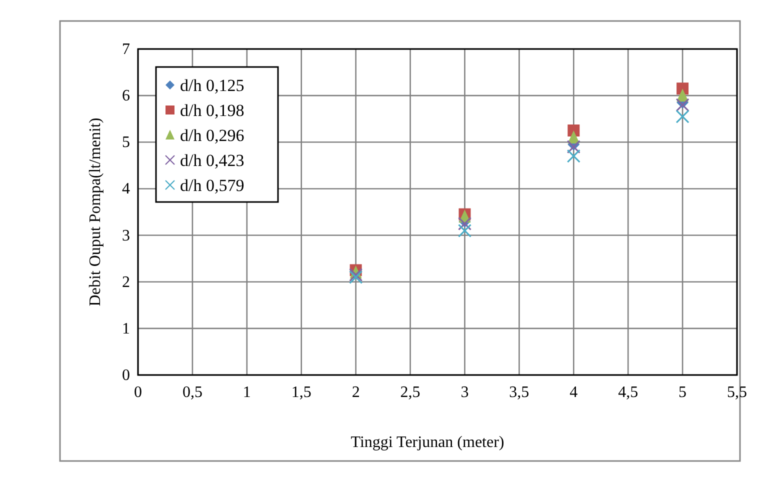 This screenshot has width=759, height=490. Describe the element at coordinates (301, 392) in the screenshot. I see `x-tick-label: 1,5` at that location.